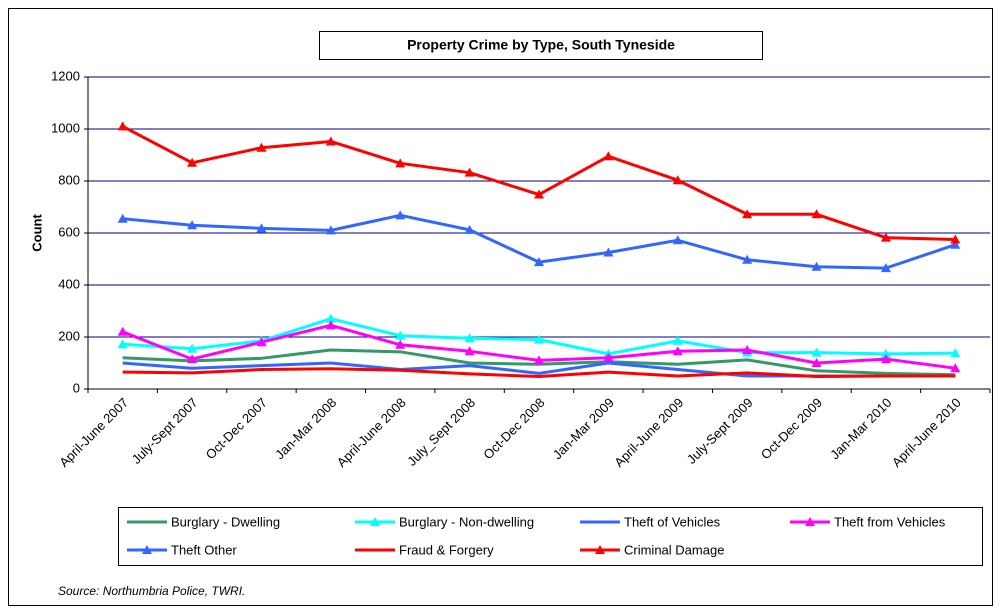  What do you see at coordinates (890, 521) in the screenshot?
I see `legend-label: Theft from Vehicles` at bounding box center [890, 521].